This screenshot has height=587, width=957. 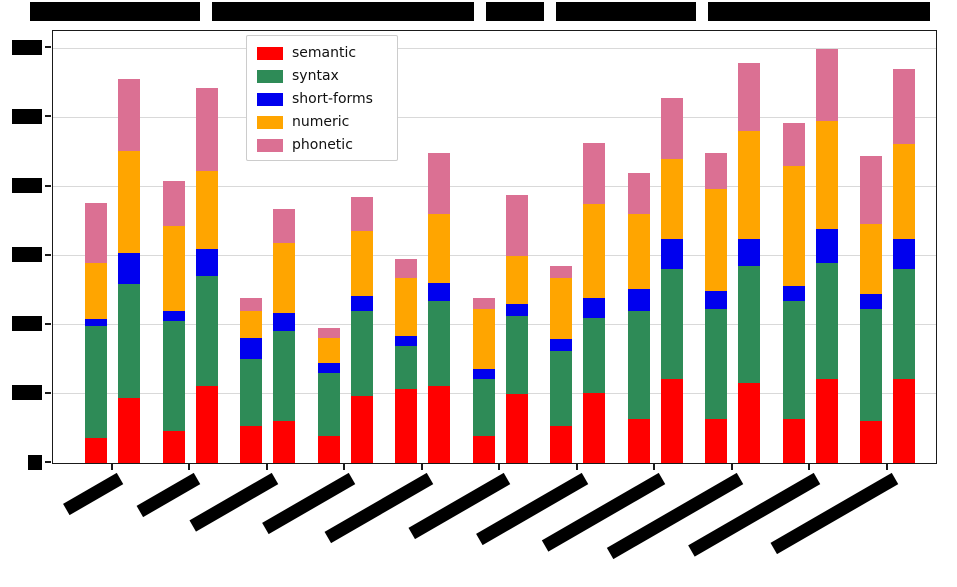 I want to click on legend-label-semantic: semantic, so click(x=324, y=53).